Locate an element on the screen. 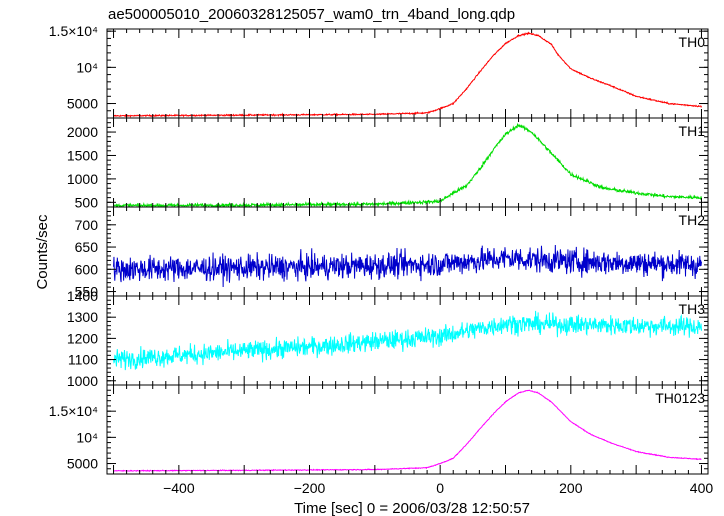 The height and width of the screenshot is (516, 724). series-line-th0123 is located at coordinates (407, 431).